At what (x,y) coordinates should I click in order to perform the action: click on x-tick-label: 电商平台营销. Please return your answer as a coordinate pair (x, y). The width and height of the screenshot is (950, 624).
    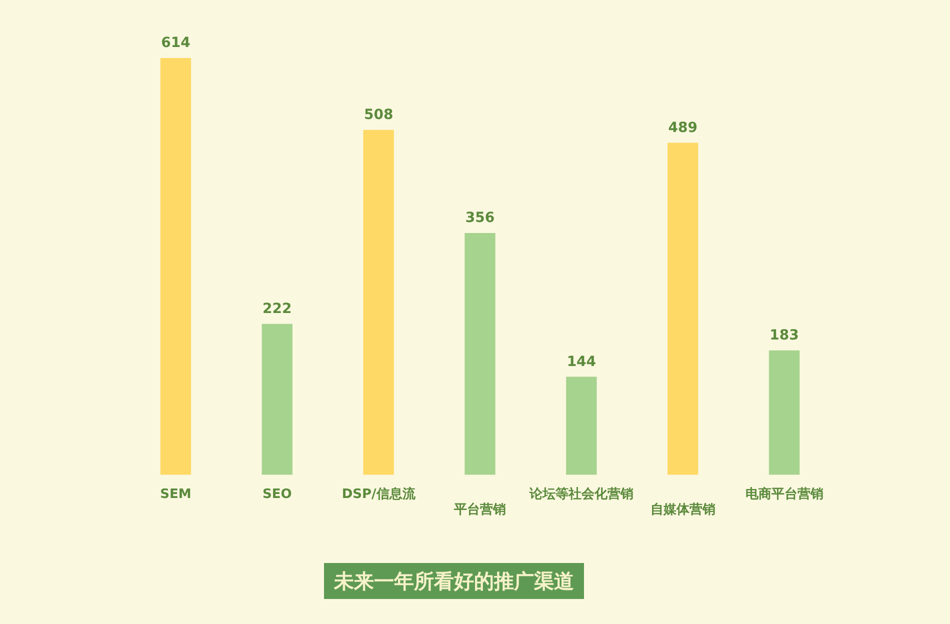
    Looking at the image, I should click on (784, 494).